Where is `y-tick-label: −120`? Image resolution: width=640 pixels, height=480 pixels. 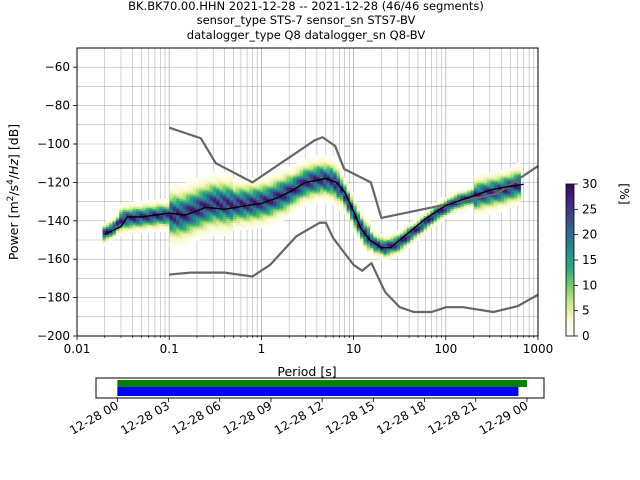
y-tick-label: −120 is located at coordinates (53, 182).